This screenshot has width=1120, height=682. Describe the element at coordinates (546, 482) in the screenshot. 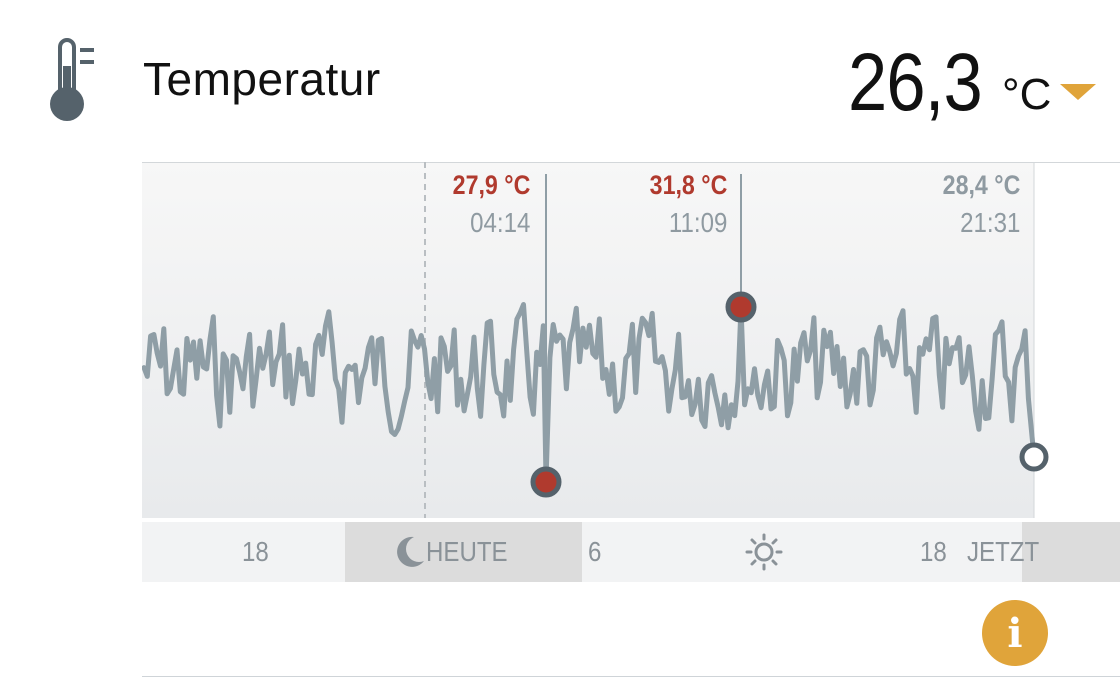

I see `min-marker` at that location.